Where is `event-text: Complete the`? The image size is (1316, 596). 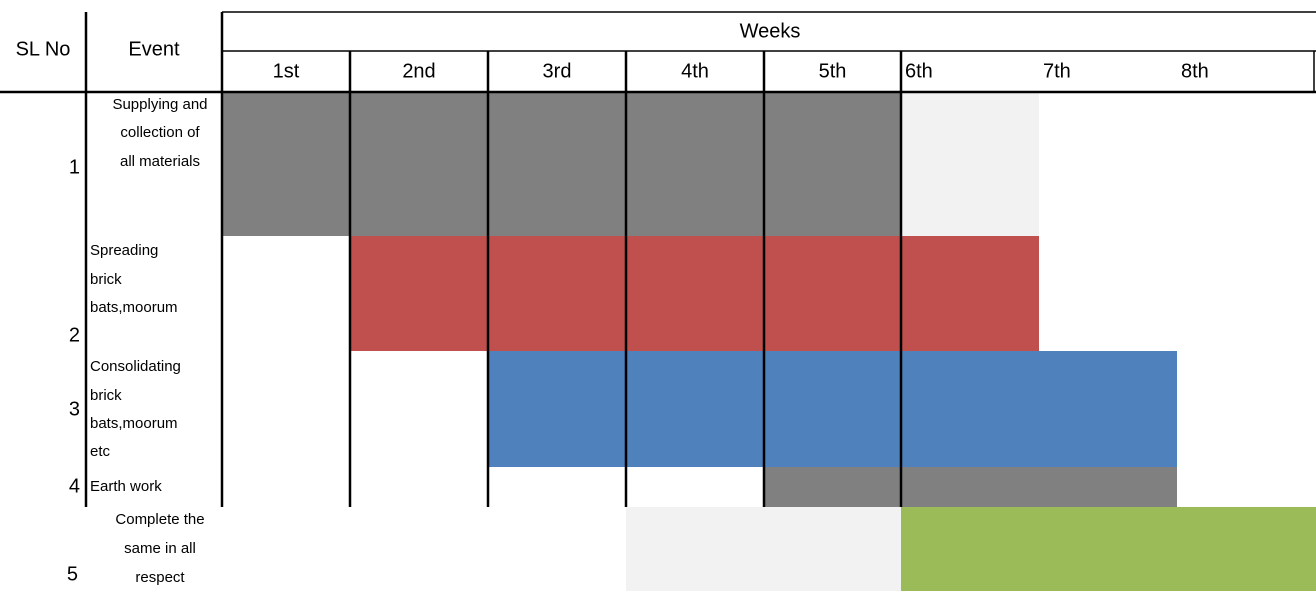 event-text: Complete the is located at coordinates (159, 519).